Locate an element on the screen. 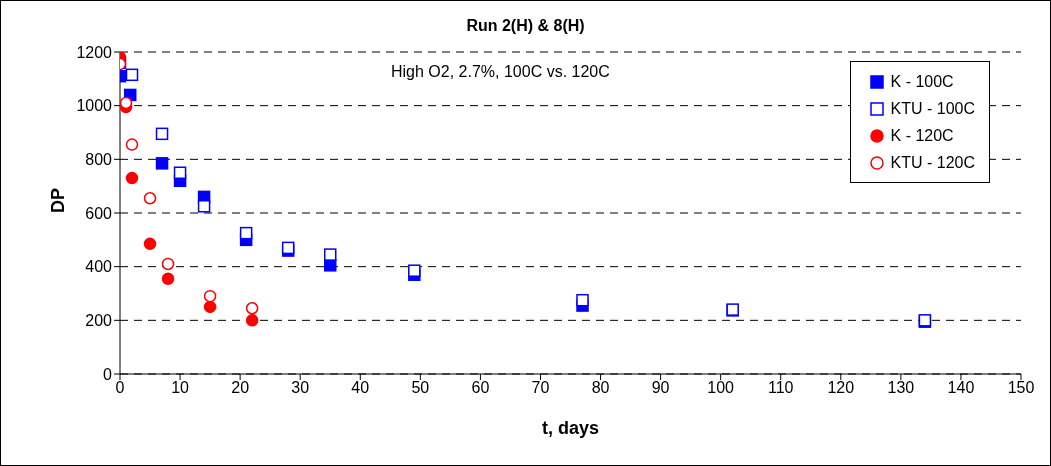 The width and height of the screenshot is (1051, 466). x-tick-label: 120 is located at coordinates (841, 388).